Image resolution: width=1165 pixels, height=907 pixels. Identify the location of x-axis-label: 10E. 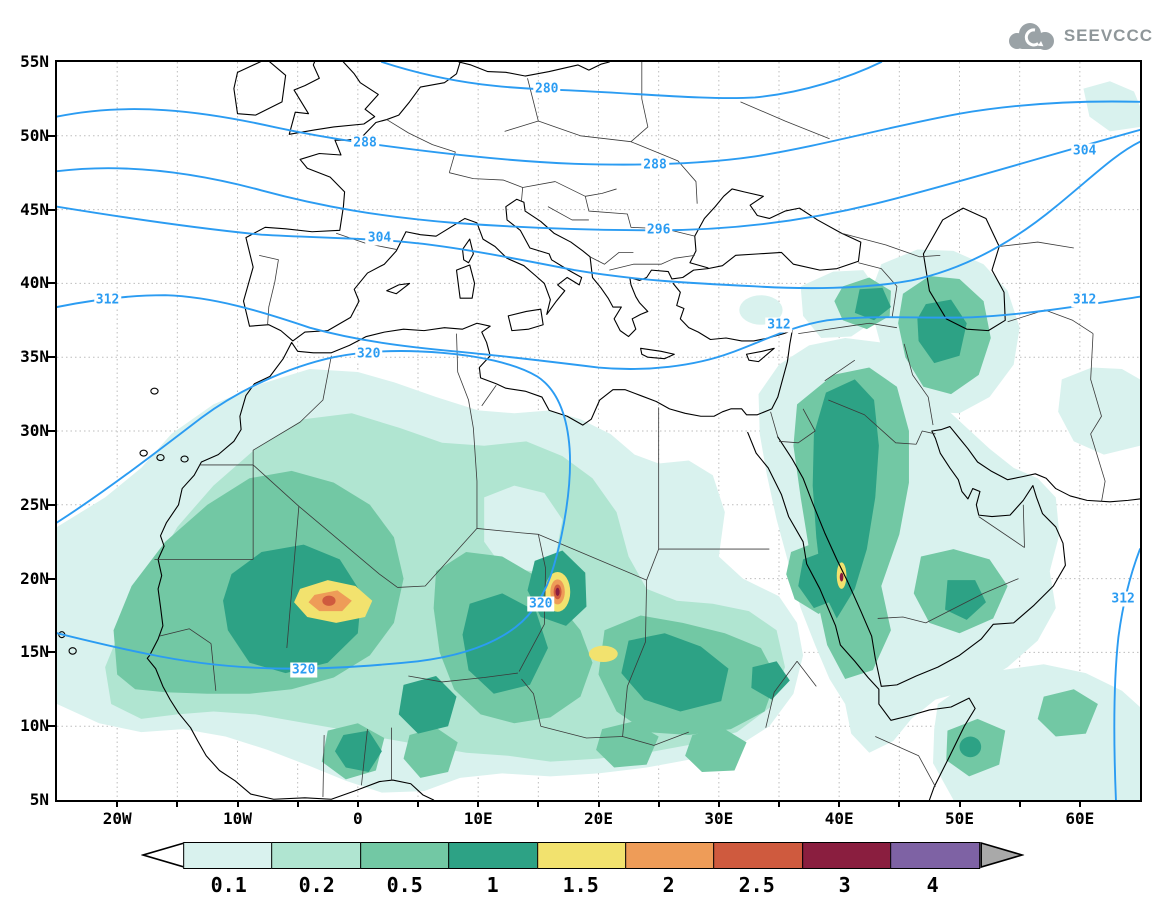
(478, 818).